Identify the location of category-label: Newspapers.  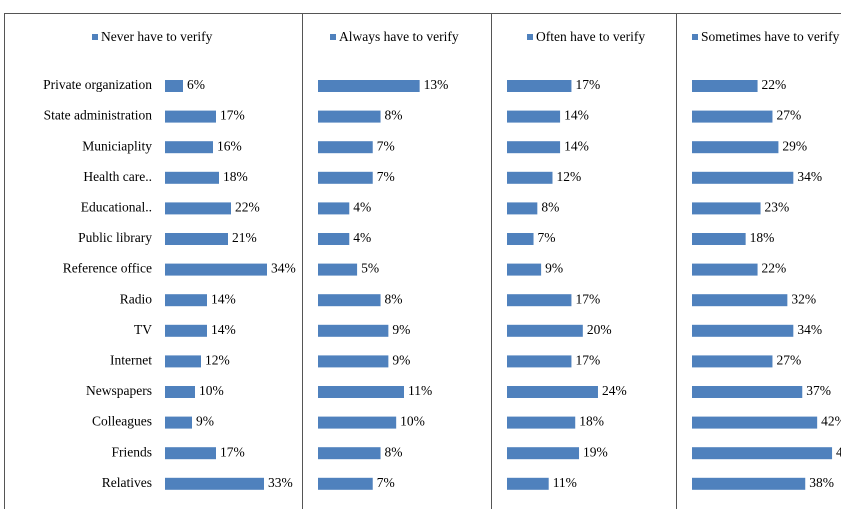
(119, 390).